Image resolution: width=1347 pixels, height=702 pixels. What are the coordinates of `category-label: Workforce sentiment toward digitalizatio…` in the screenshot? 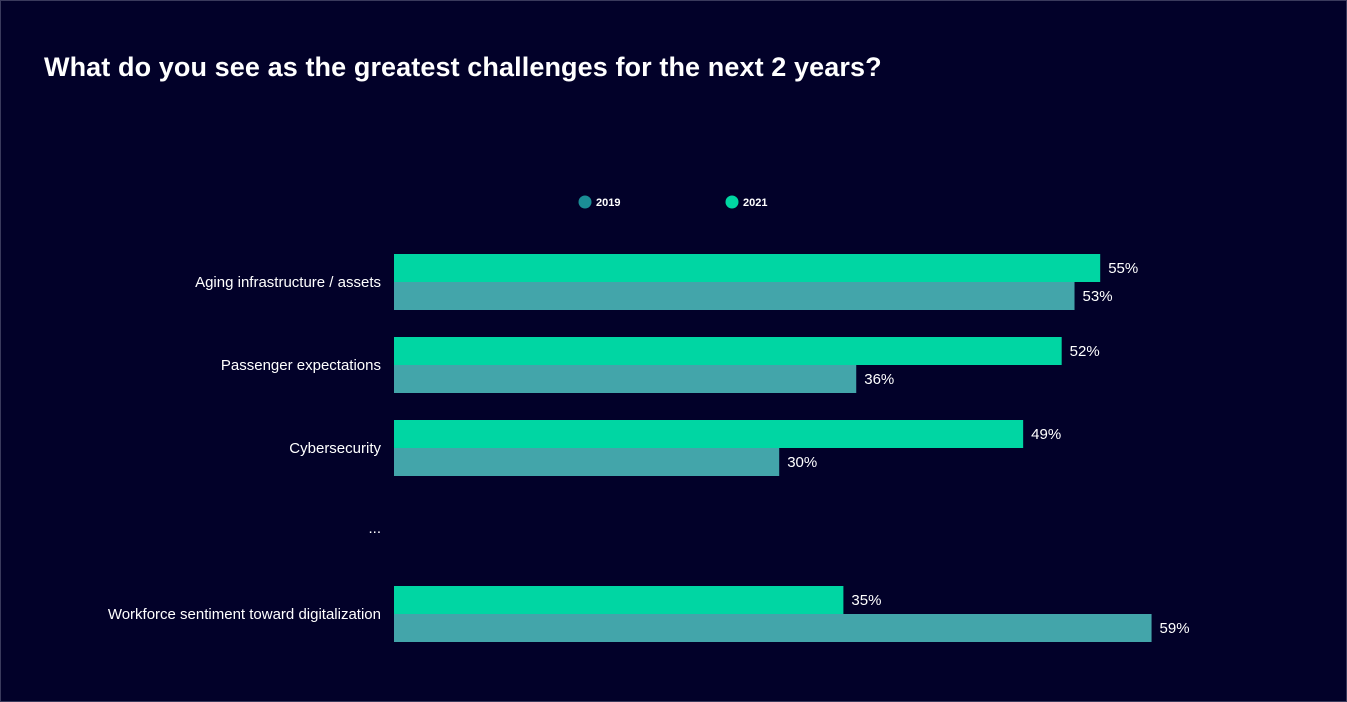 It's located at (244, 614).